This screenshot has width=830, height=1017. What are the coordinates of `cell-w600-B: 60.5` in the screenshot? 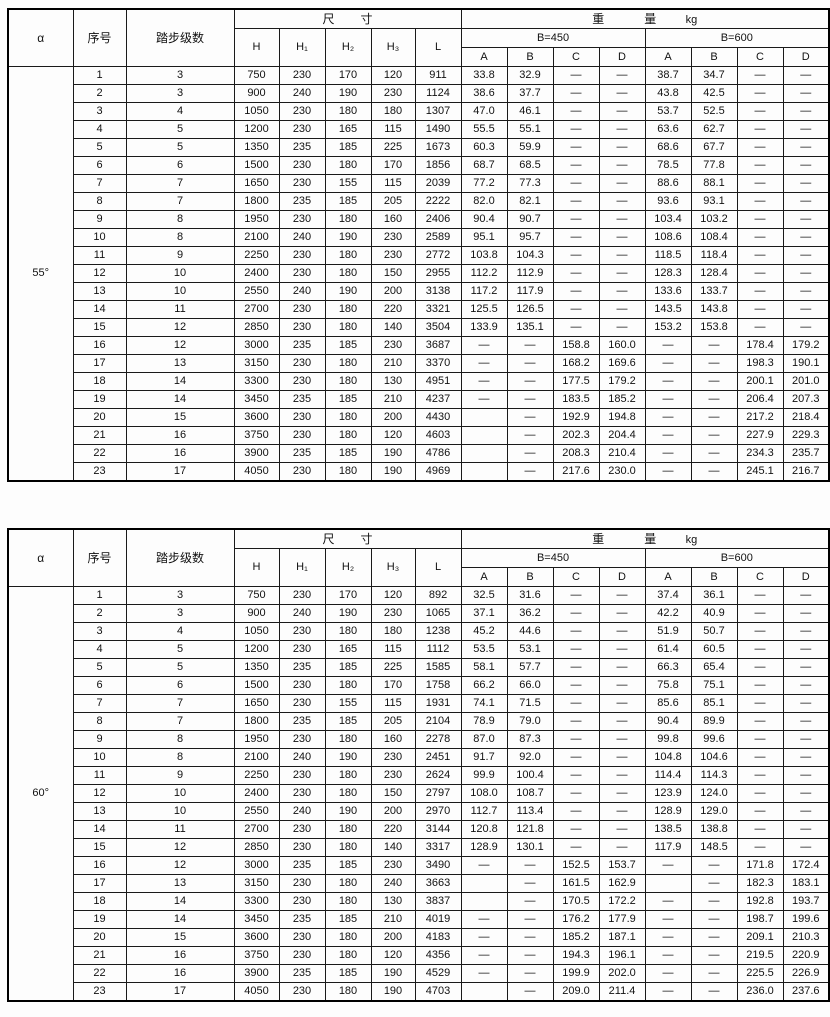 It's located at (714, 649).